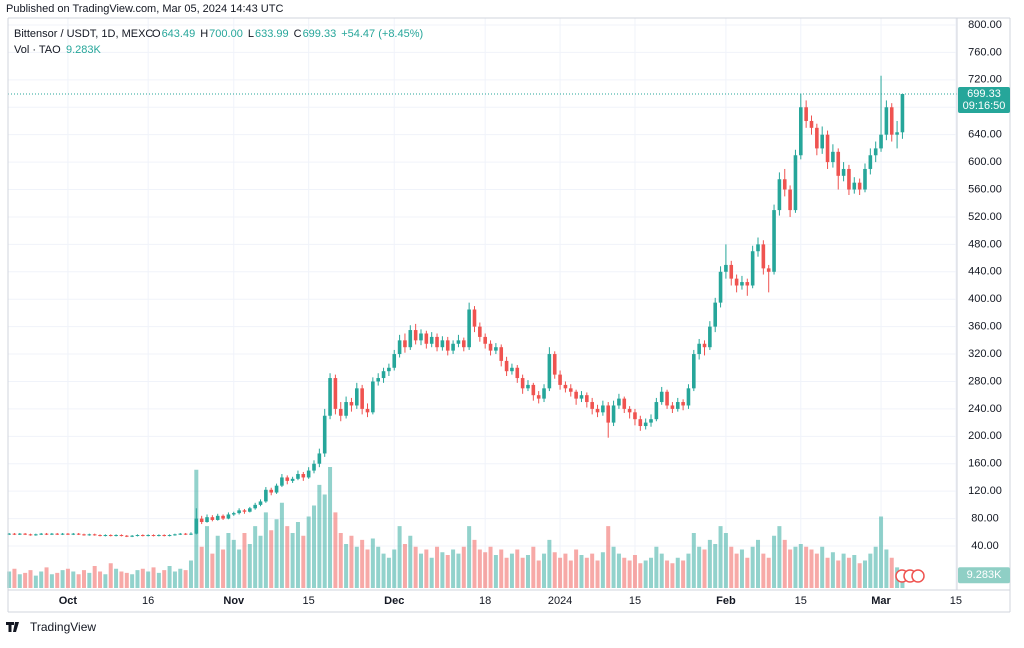  What do you see at coordinates (382, 34) in the screenshot?
I see `change: +54.47 (+8.45%)` at bounding box center [382, 34].